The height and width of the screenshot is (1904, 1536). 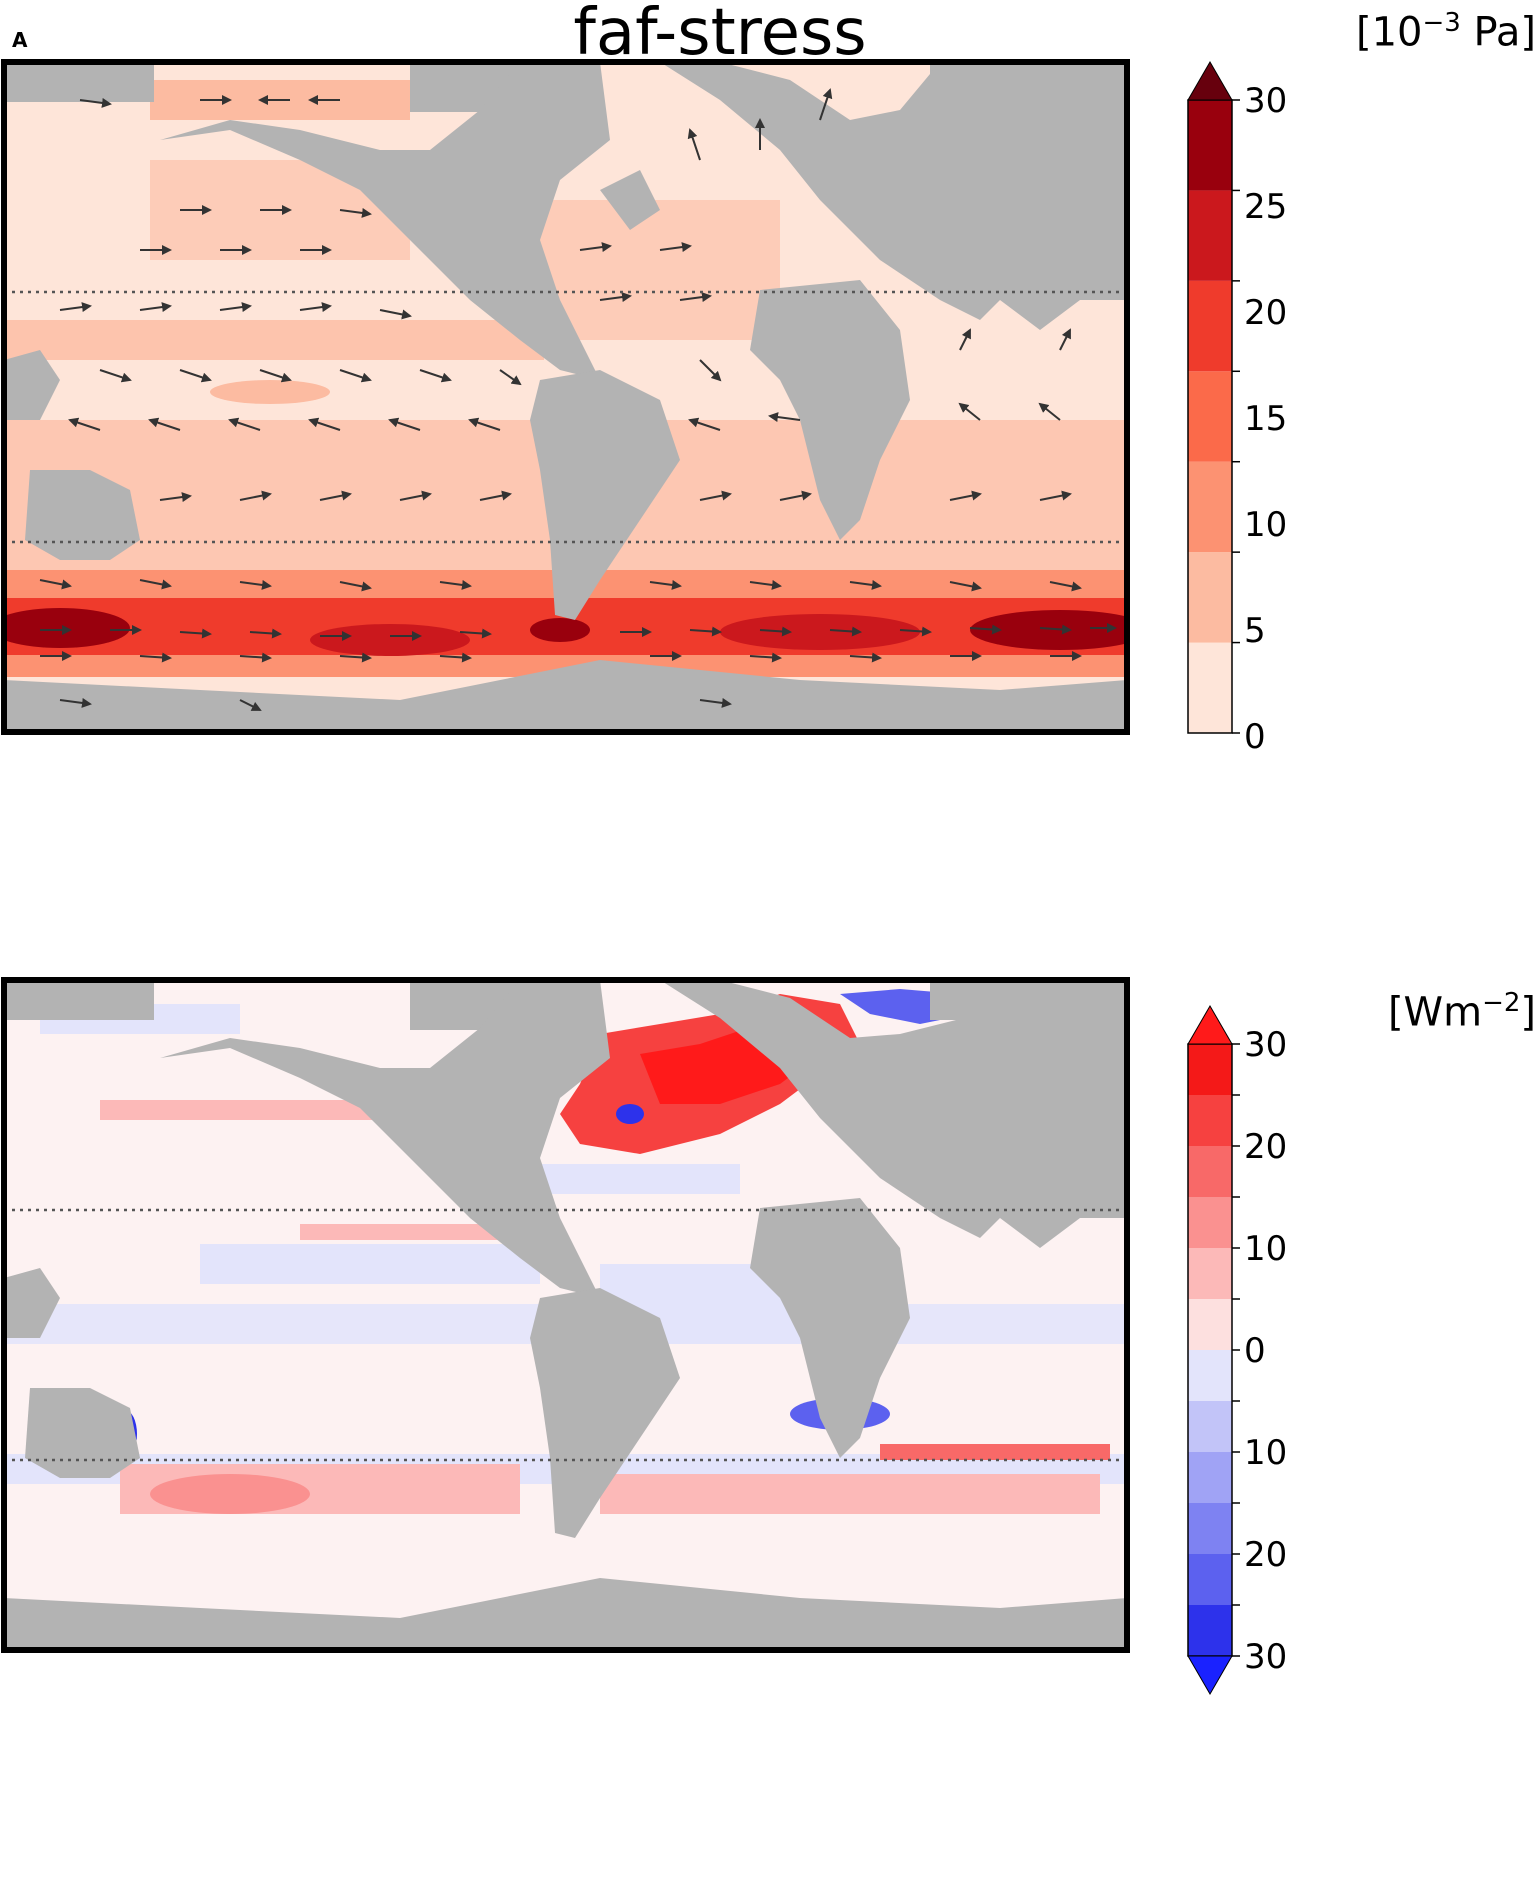 I want to click on colorbar-tick-label: 25, so click(x=1265, y=207).